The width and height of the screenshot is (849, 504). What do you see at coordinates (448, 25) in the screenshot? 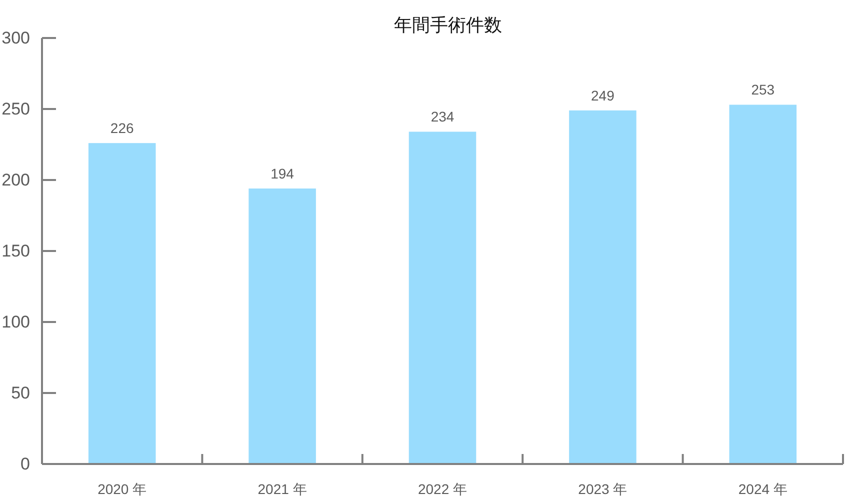
I see `title: 年間手術件数` at bounding box center [448, 25].